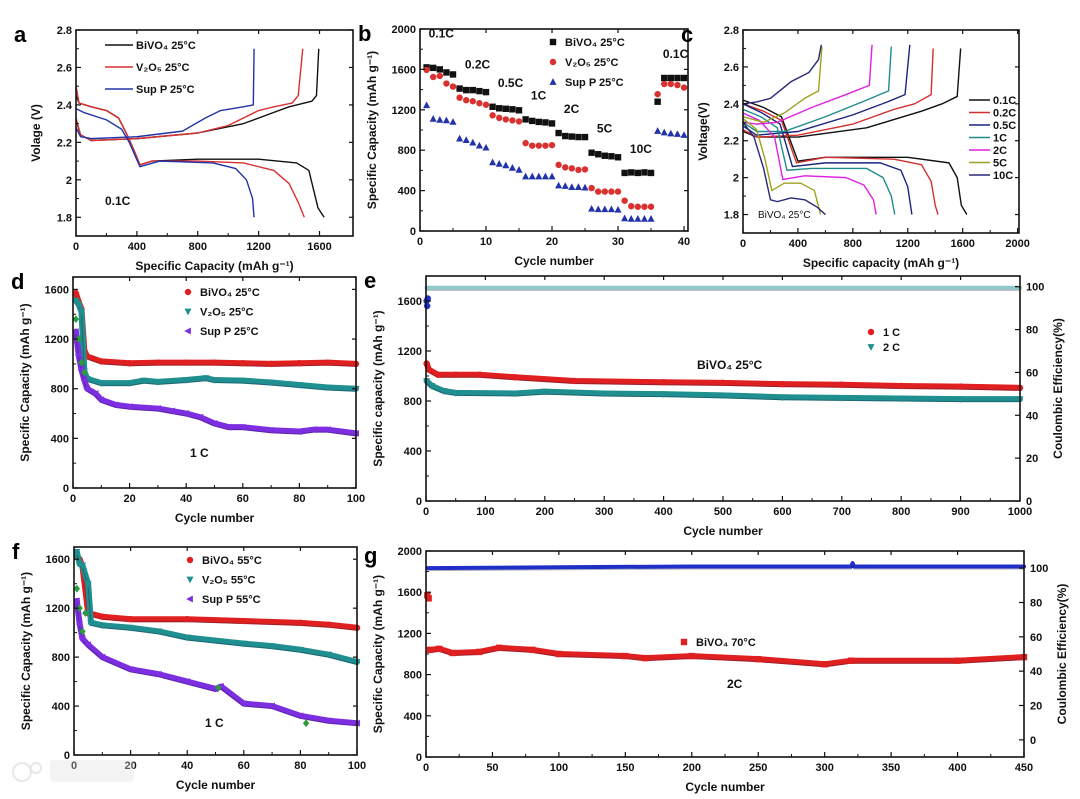 This screenshot has width=1080, height=799. I want to click on y-tick-label: 1600, so click(404, 70).